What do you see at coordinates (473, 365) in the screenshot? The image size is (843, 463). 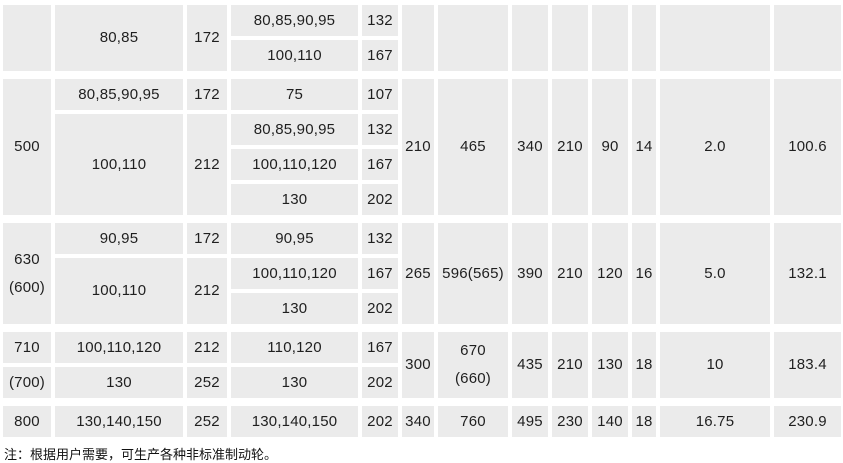 I see `table-cell: 670 (660)` at bounding box center [473, 365].